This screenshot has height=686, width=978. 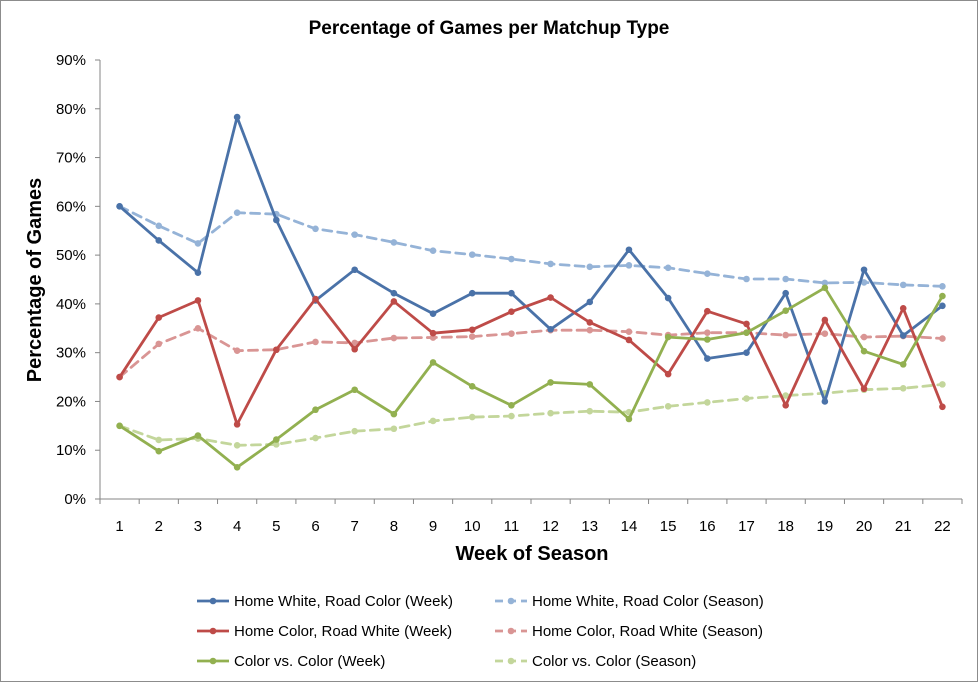 What do you see at coordinates (903, 526) in the screenshot?
I see `x-tick-label: 21` at bounding box center [903, 526].